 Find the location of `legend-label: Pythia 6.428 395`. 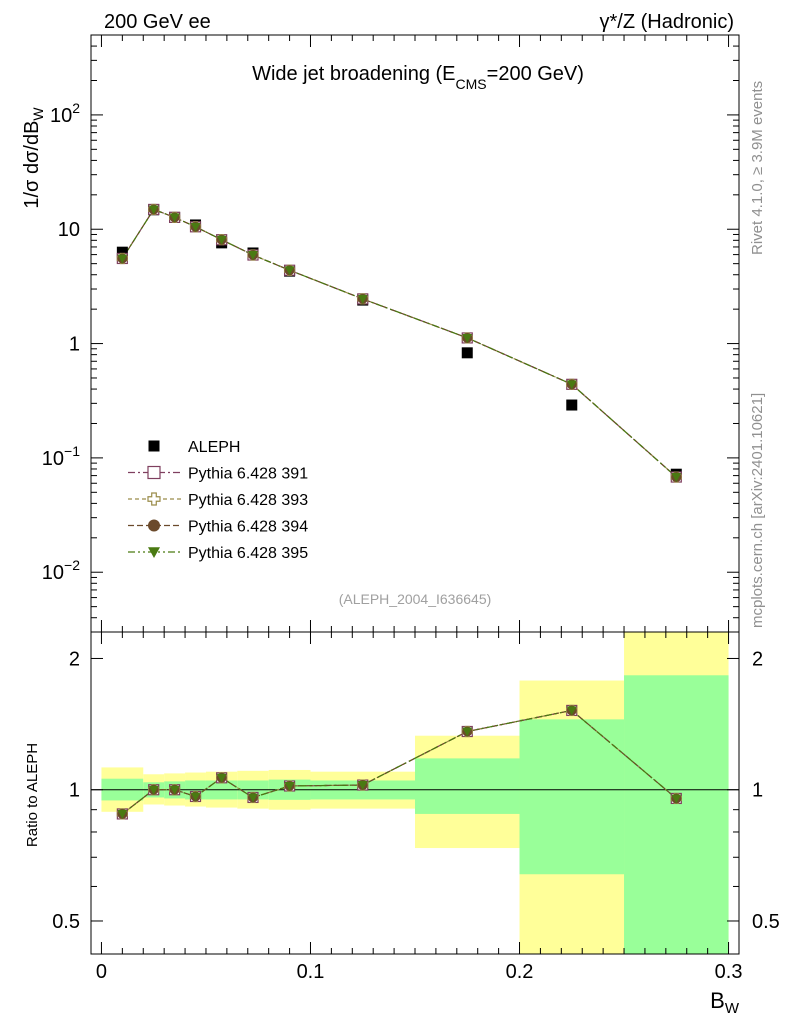

legend-label: Pythia 6.428 395 is located at coordinates (248, 553).